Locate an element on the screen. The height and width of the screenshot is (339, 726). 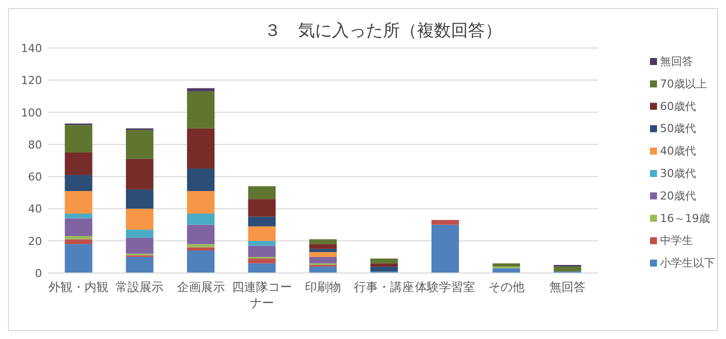
x-tick-label: 体験学習室 is located at coordinates (445, 287).